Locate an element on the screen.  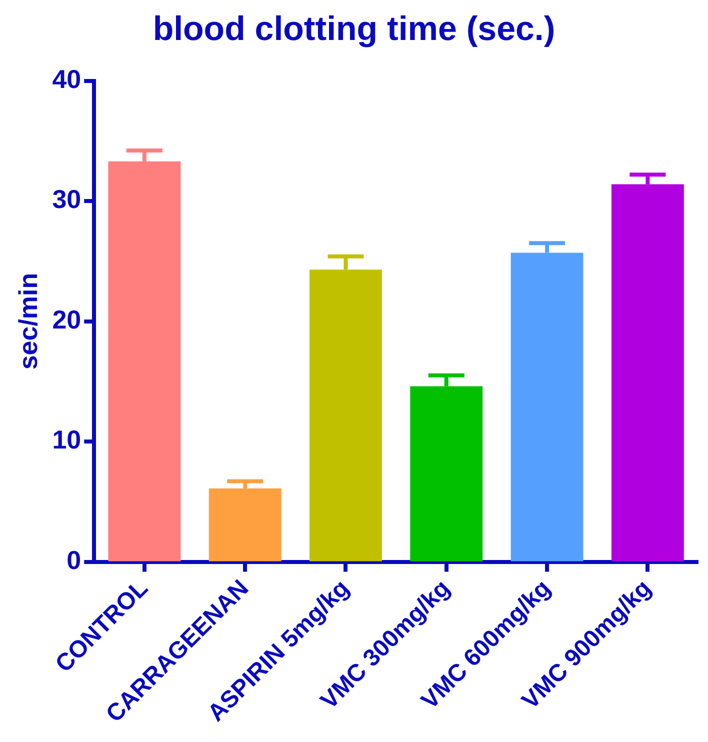
y-tick-label: 20 is located at coordinates (67, 319).